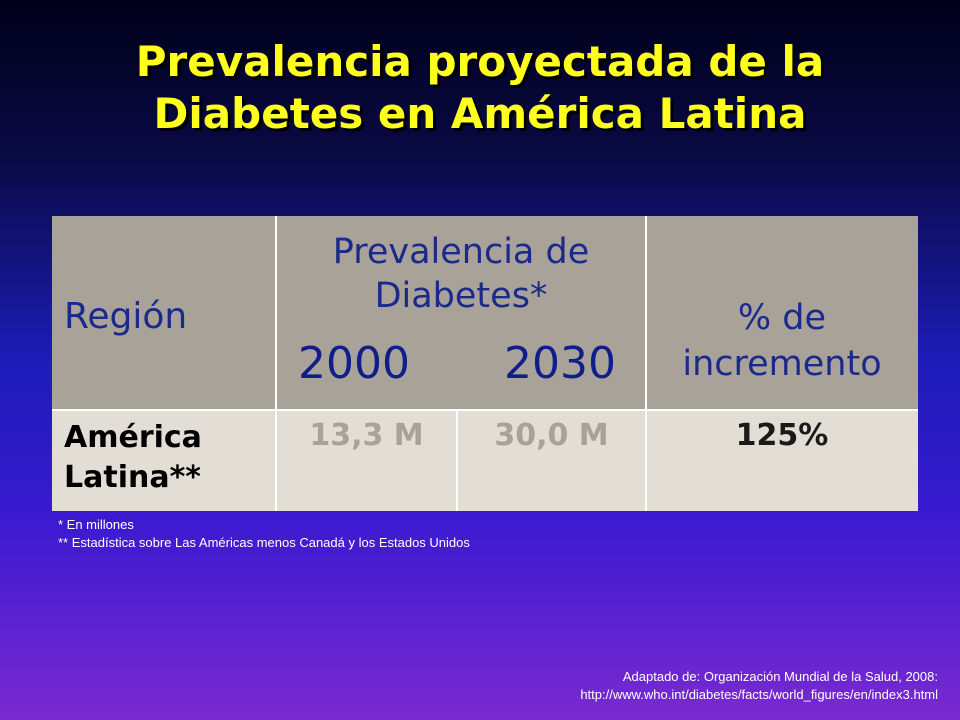 The width and height of the screenshot is (960, 720). I want to click on footnote-millions: * En millones, so click(96, 524).